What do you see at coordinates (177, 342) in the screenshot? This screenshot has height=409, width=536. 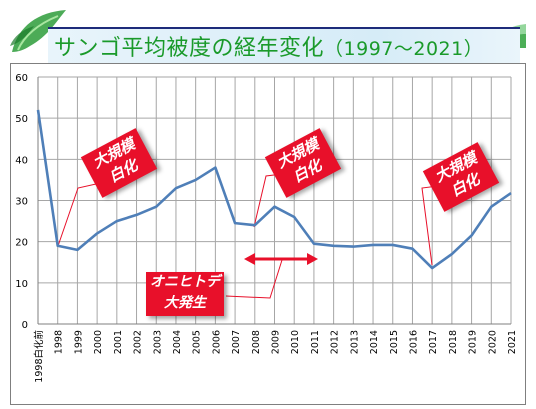 I see `x-tick-label: 2004` at bounding box center [177, 342].